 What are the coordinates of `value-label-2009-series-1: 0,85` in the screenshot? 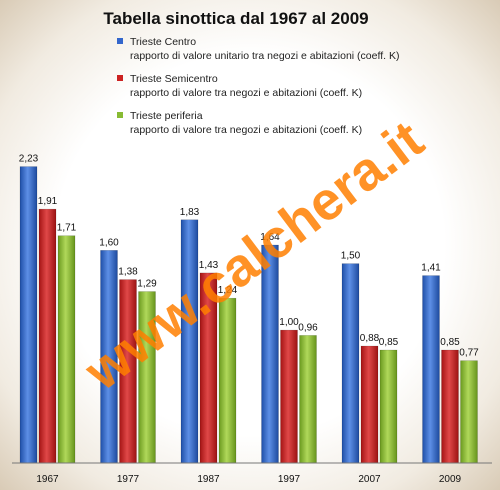 It's located at (450, 342).